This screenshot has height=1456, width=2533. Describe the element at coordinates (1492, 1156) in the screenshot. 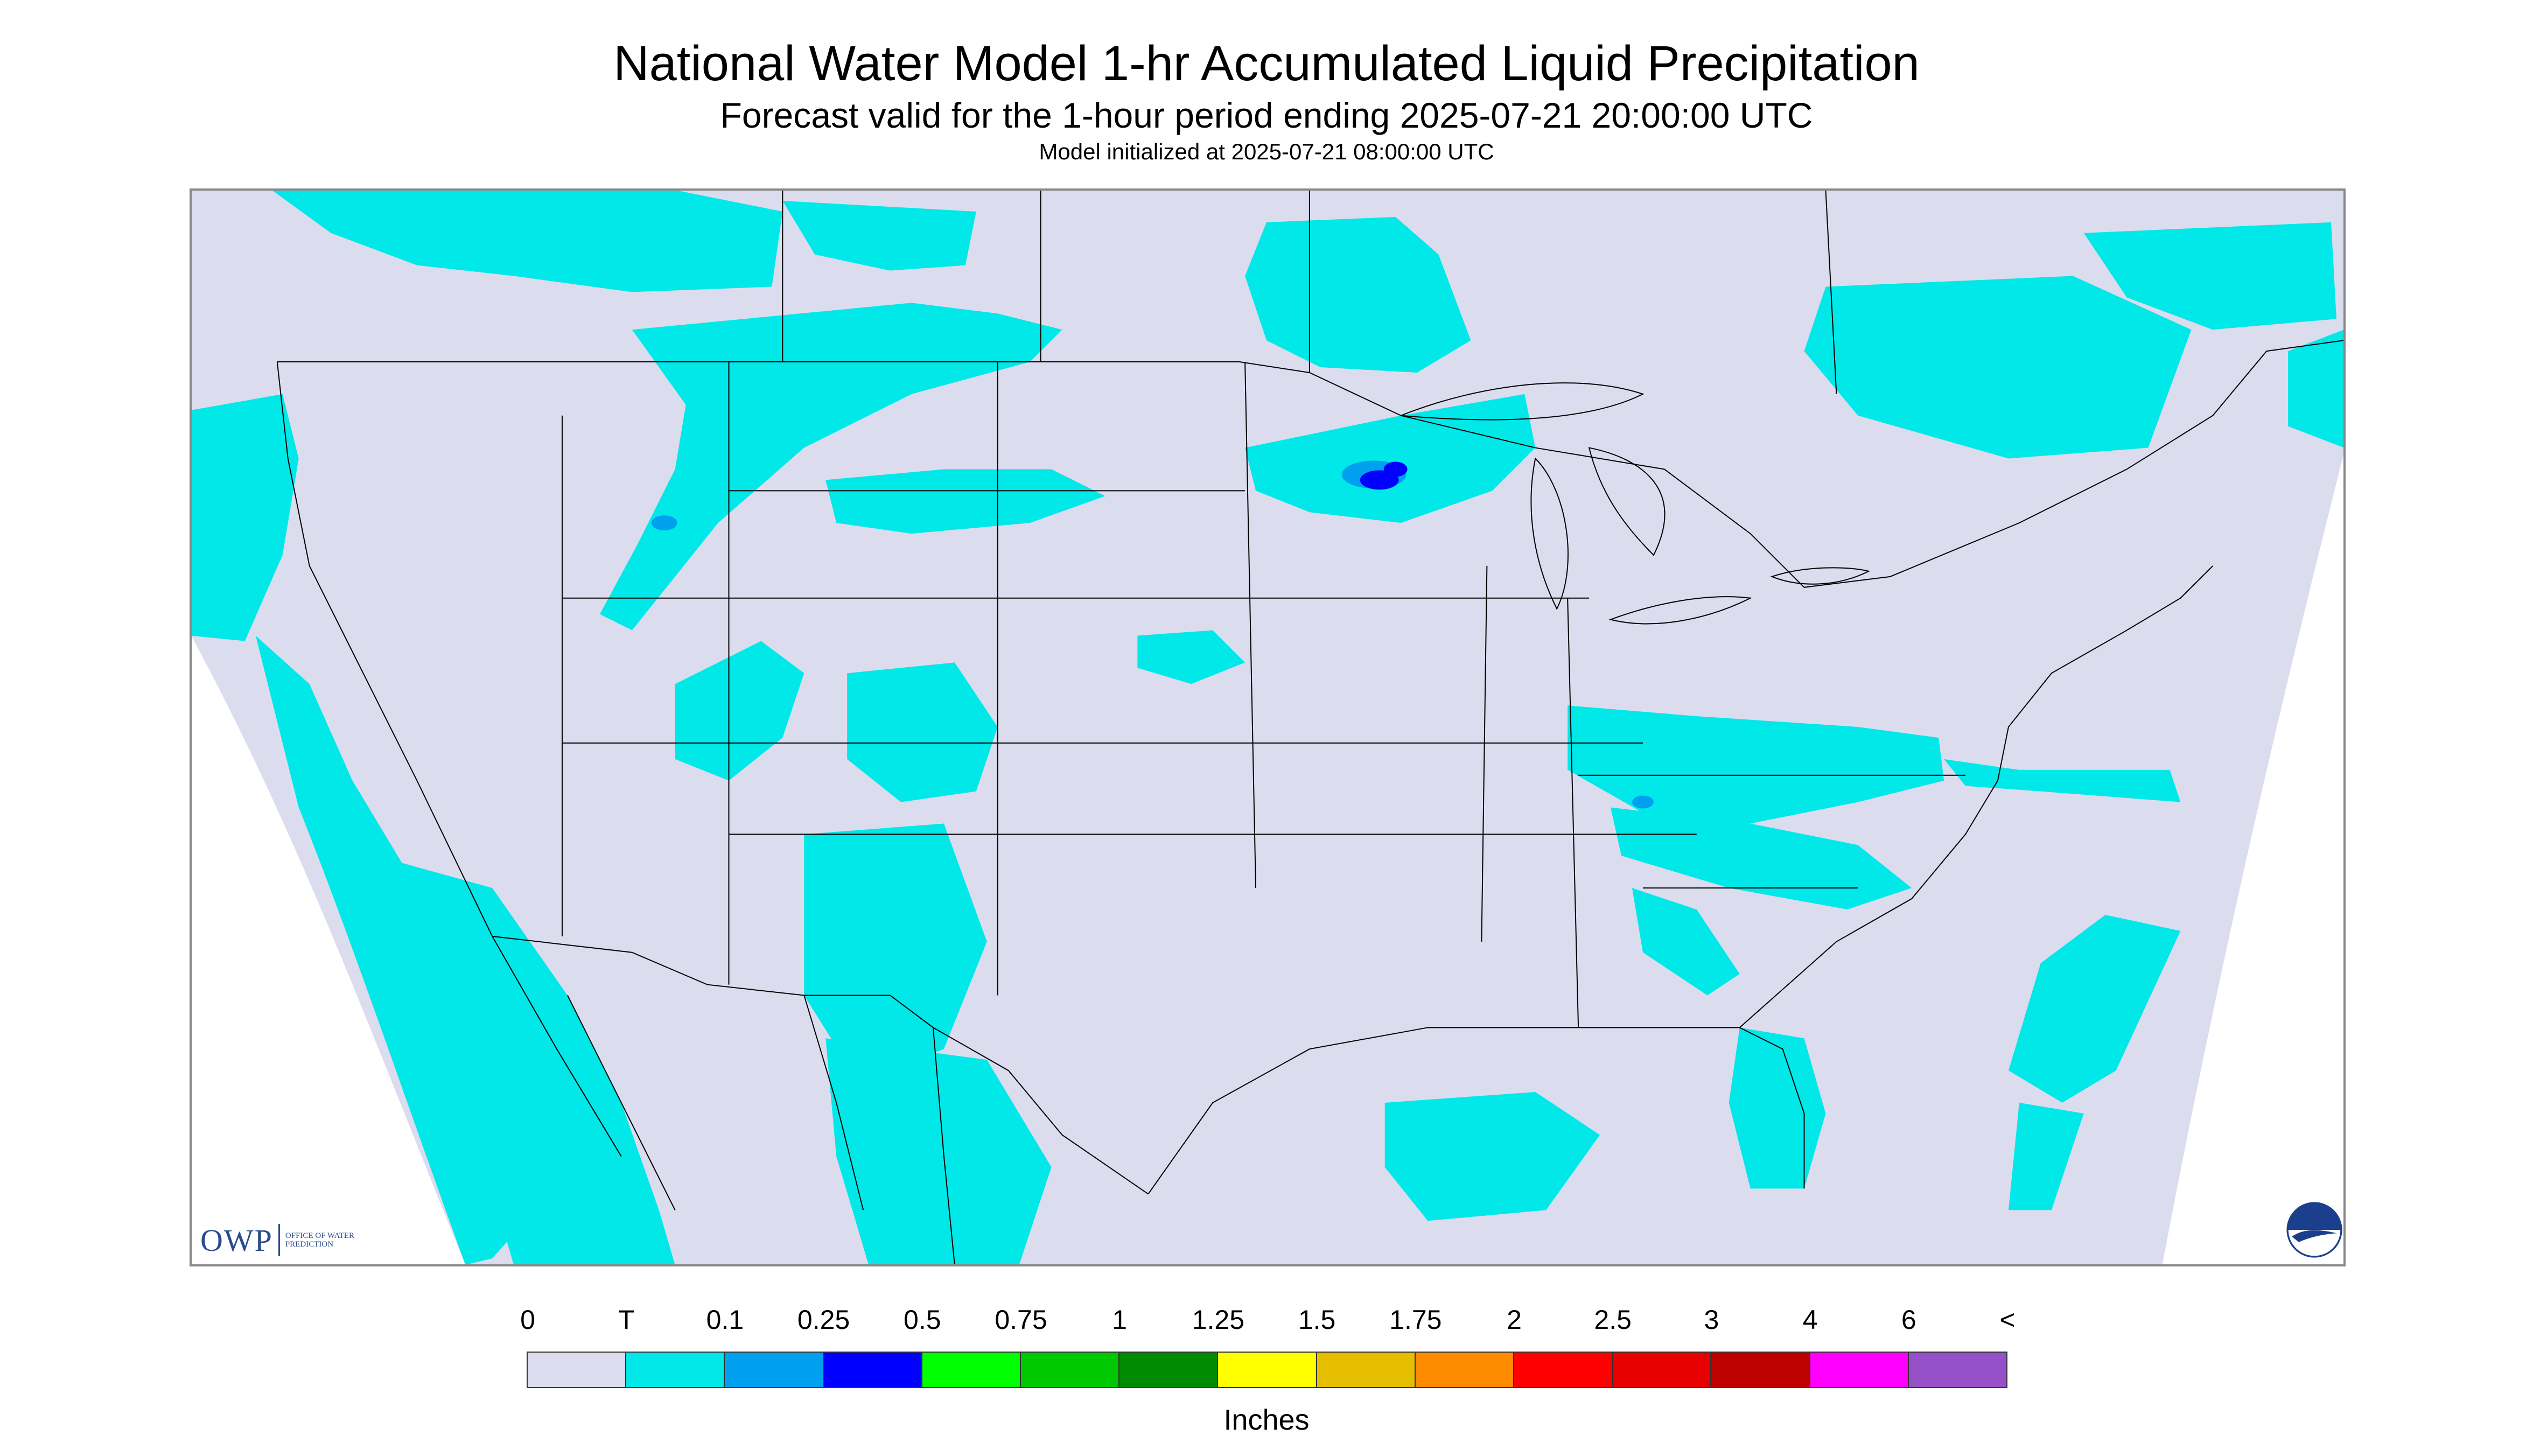

I see `precip-area-gulf` at that location.